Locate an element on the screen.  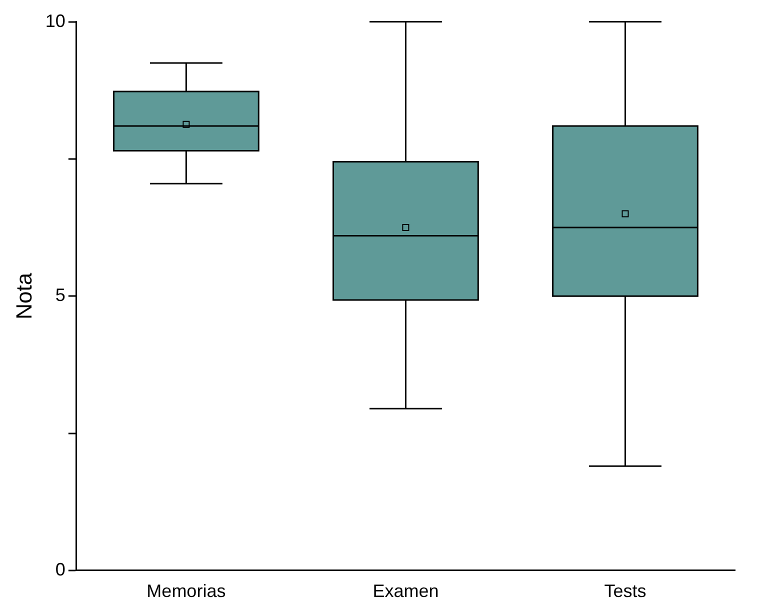
y-tick-label: 0 is located at coordinates (60, 569).